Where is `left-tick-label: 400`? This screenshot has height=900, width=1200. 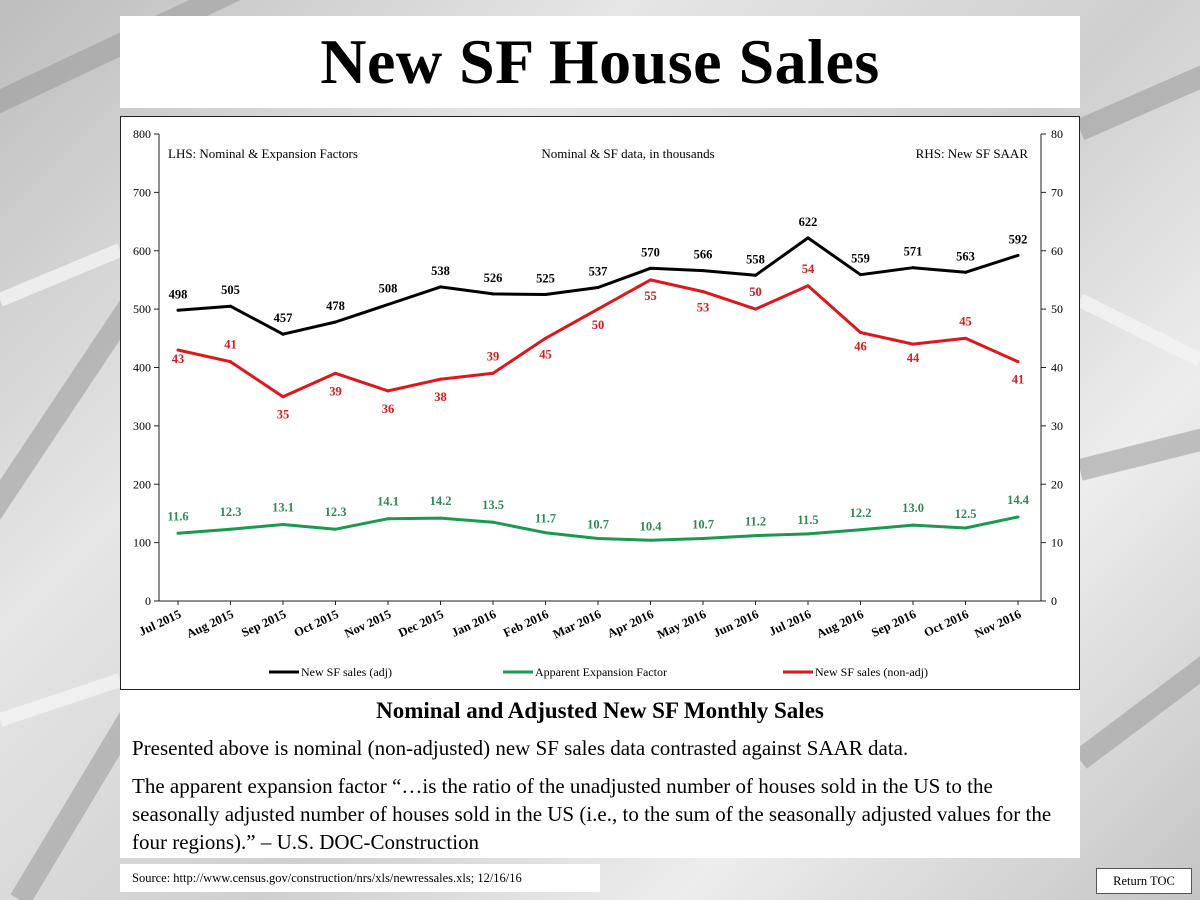 left-tick-label: 400 is located at coordinates (142, 368).